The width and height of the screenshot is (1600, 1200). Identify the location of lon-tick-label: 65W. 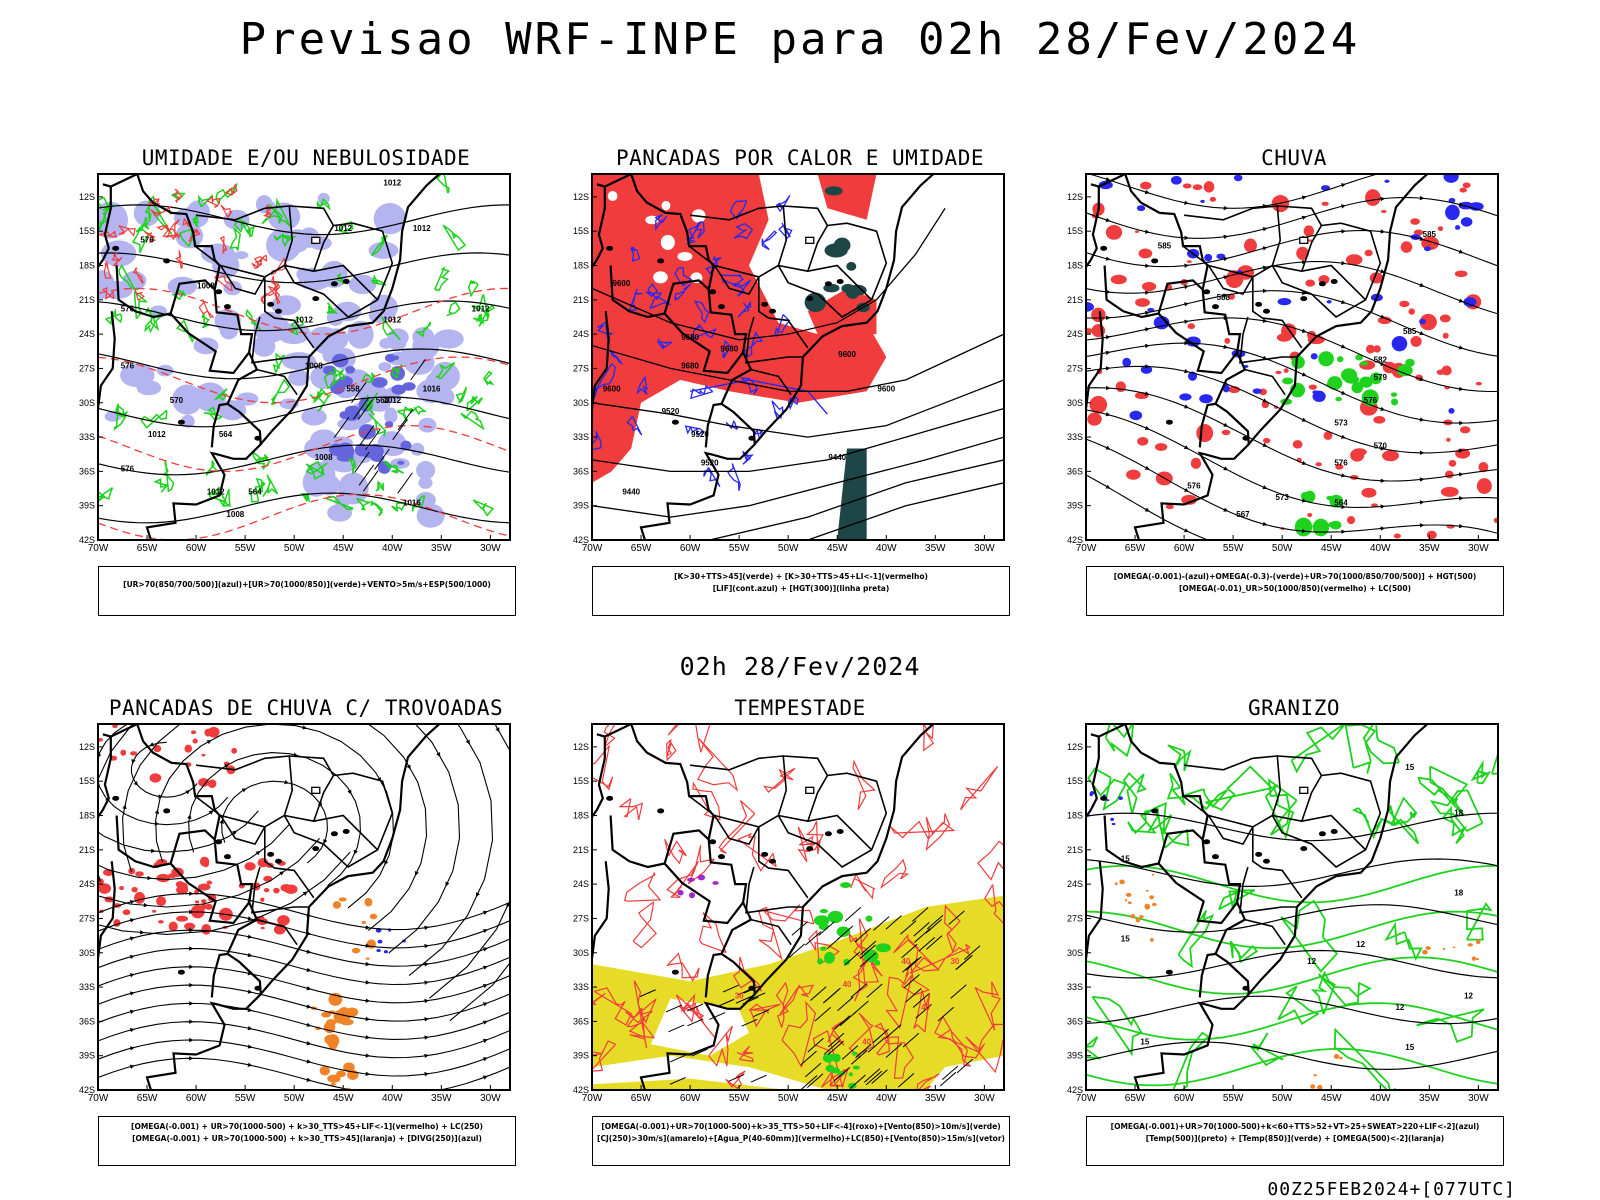
(1135, 548).